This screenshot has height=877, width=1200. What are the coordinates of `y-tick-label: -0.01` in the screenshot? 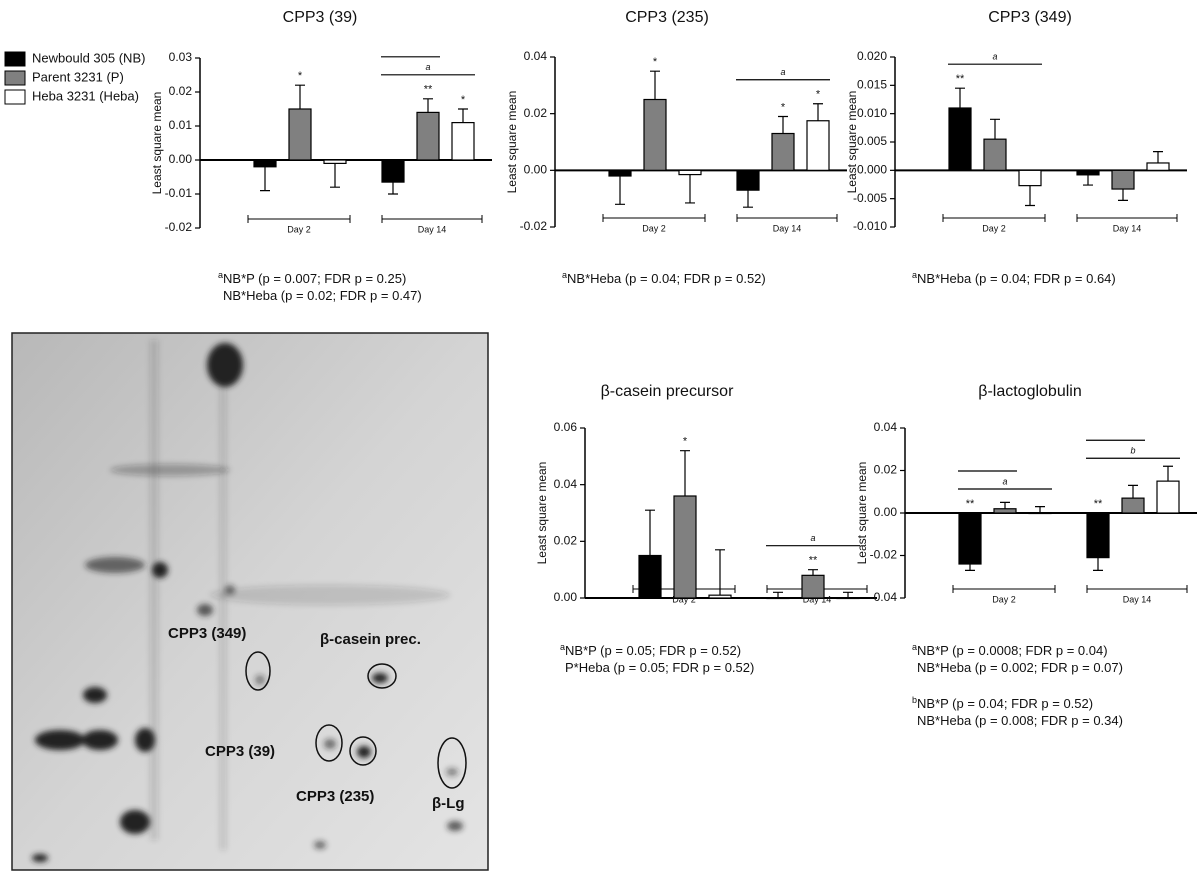 It's located at (179, 193).